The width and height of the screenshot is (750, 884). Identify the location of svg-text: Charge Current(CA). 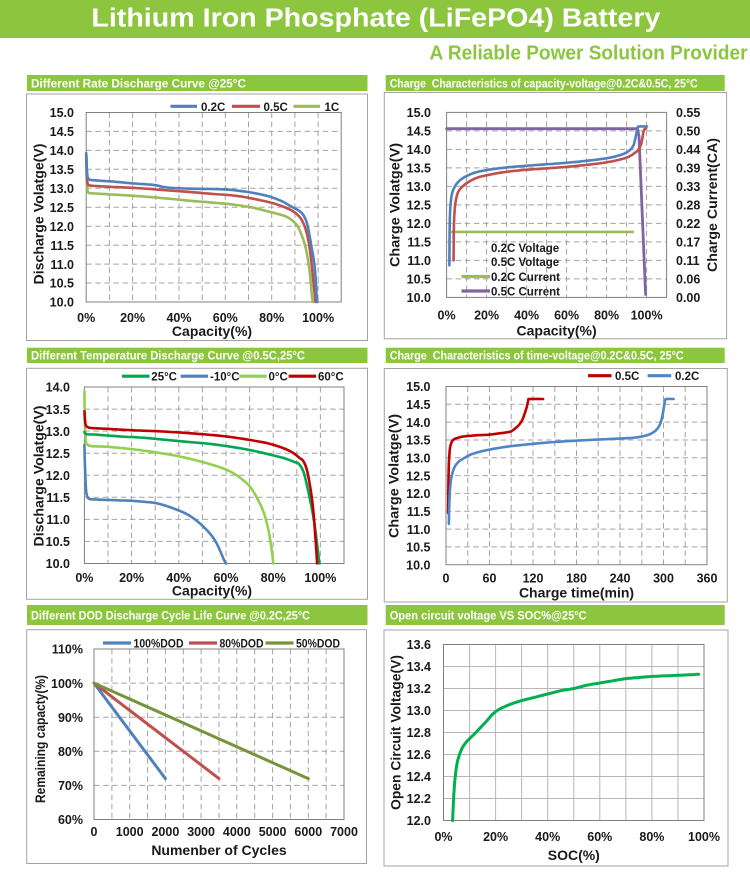
(712, 205).